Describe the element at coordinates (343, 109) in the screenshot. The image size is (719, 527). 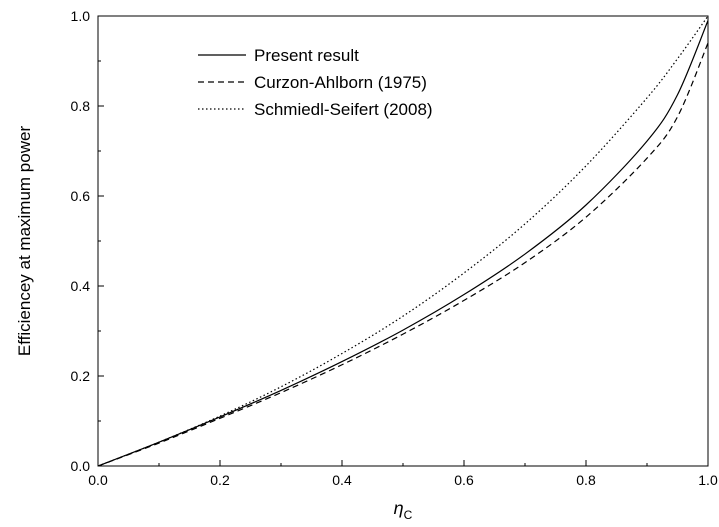
I see `legend-label-schmiedl-seifert: Schmiedl-Seifert (2008)` at that location.